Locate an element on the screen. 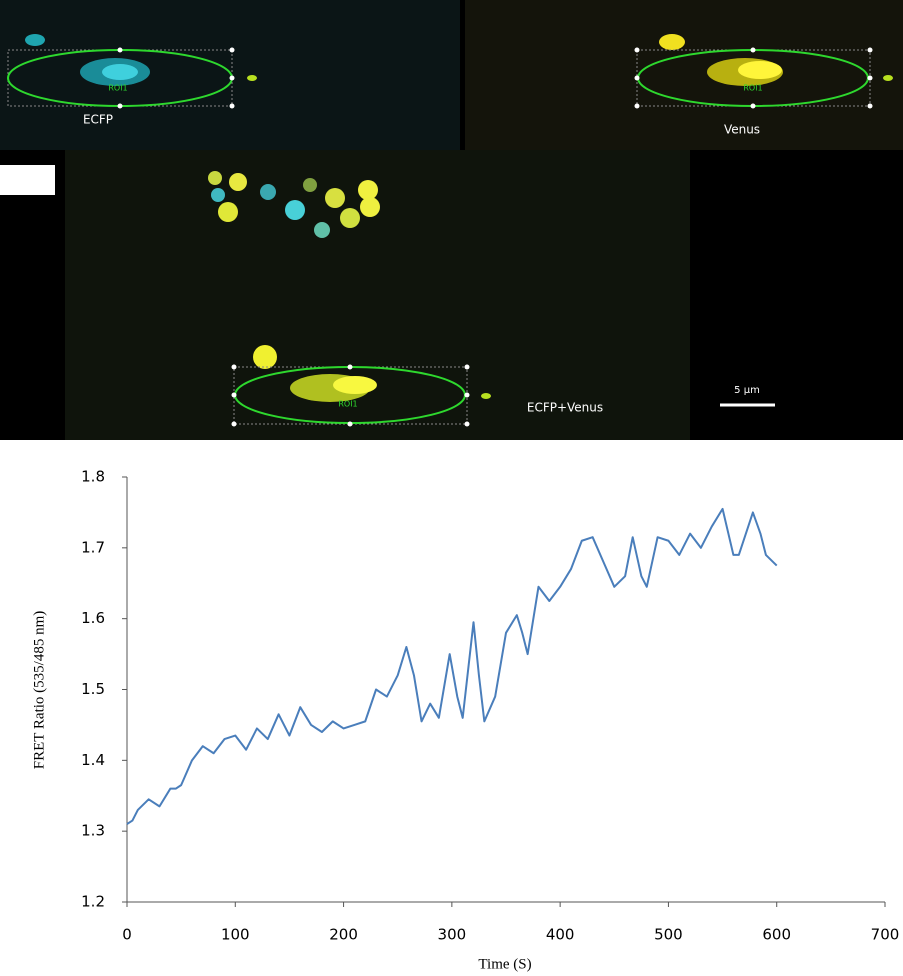  x-tick-label: 0 is located at coordinates (127, 935).